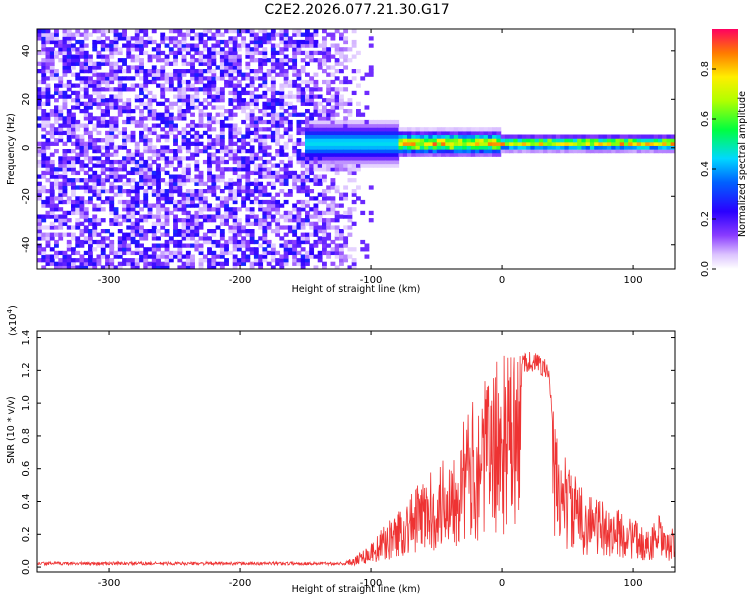  What do you see at coordinates (356, 589) in the screenshot?
I see `snr-x-label: Height of straight line (km)` at bounding box center [356, 589].